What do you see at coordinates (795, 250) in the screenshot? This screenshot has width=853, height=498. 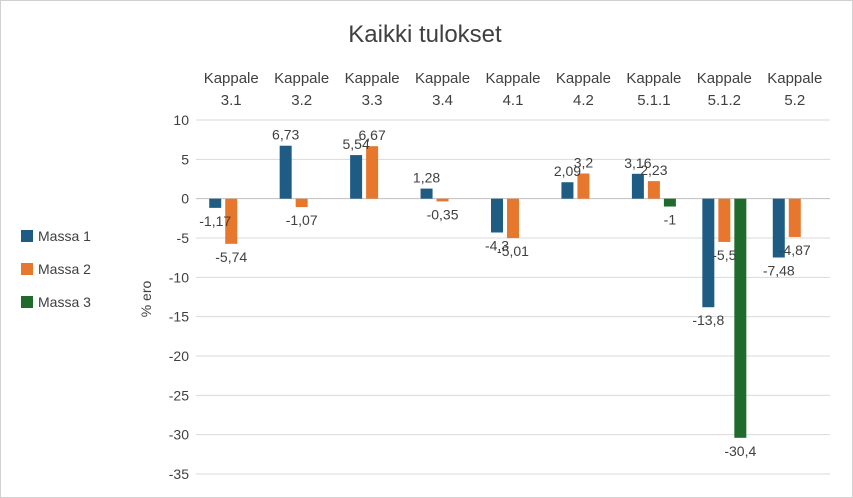 I see `data-label: -4,87` at bounding box center [795, 250].